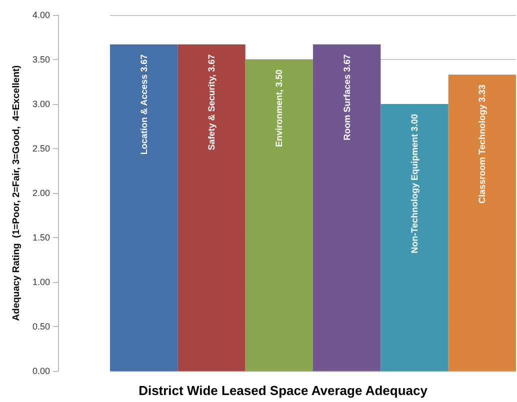 The image size is (517, 402). What do you see at coordinates (41, 237) in the screenshot?
I see `y-tick-label: 1.50` at bounding box center [41, 237].